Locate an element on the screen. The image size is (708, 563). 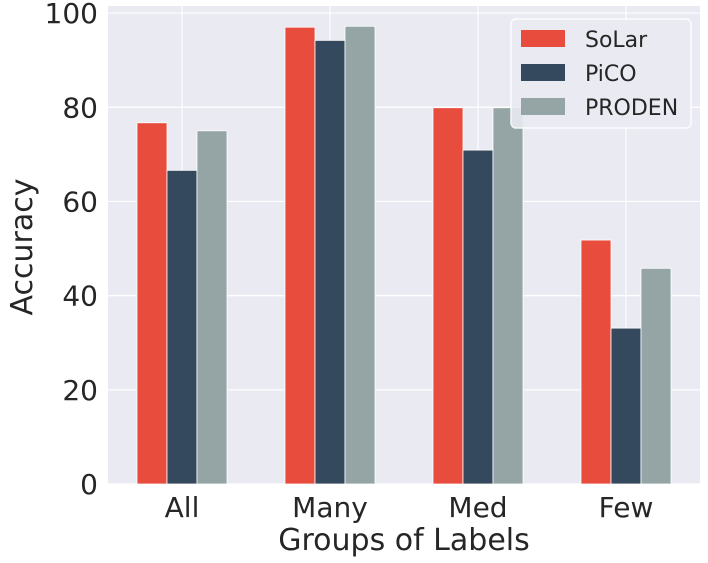
y-tick-label: 0 is located at coordinates (89, 484).